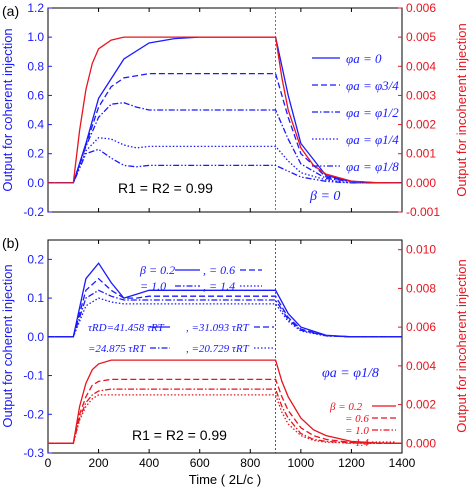  I want to click on right-tick-label: 0.008, so click(421, 288).